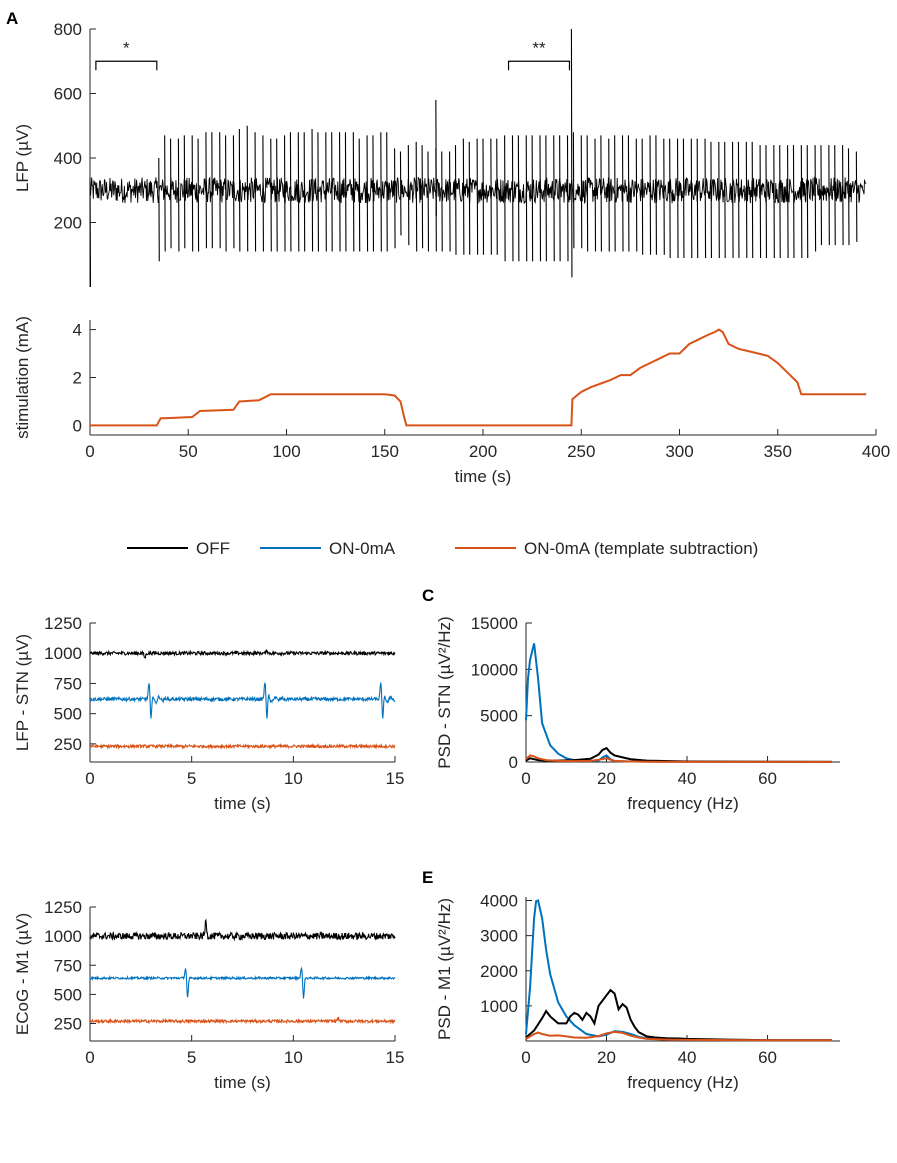 This screenshot has width=897, height=1163. What do you see at coordinates (68, 29) in the screenshot?
I see `y-tick-label: 800` at bounding box center [68, 29].